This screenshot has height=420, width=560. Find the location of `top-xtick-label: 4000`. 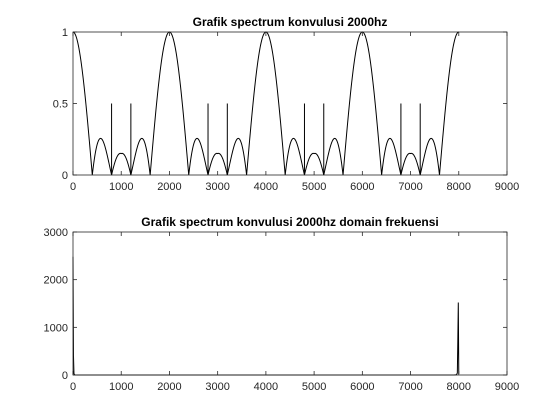

top-xtick-label: 4000 is located at coordinates (266, 187).